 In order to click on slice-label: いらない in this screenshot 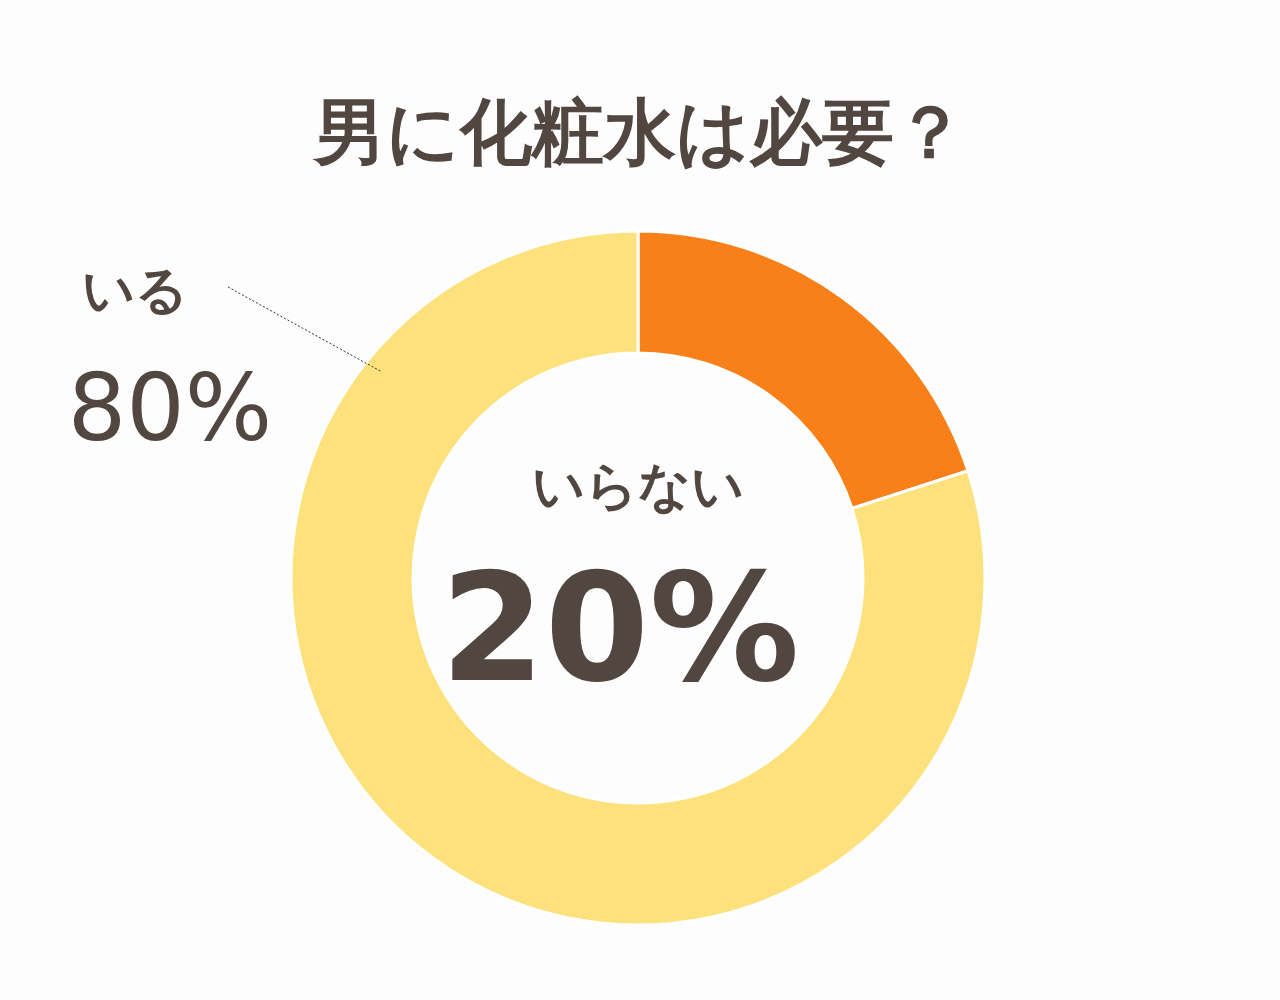, I will do `click(638, 486)`.